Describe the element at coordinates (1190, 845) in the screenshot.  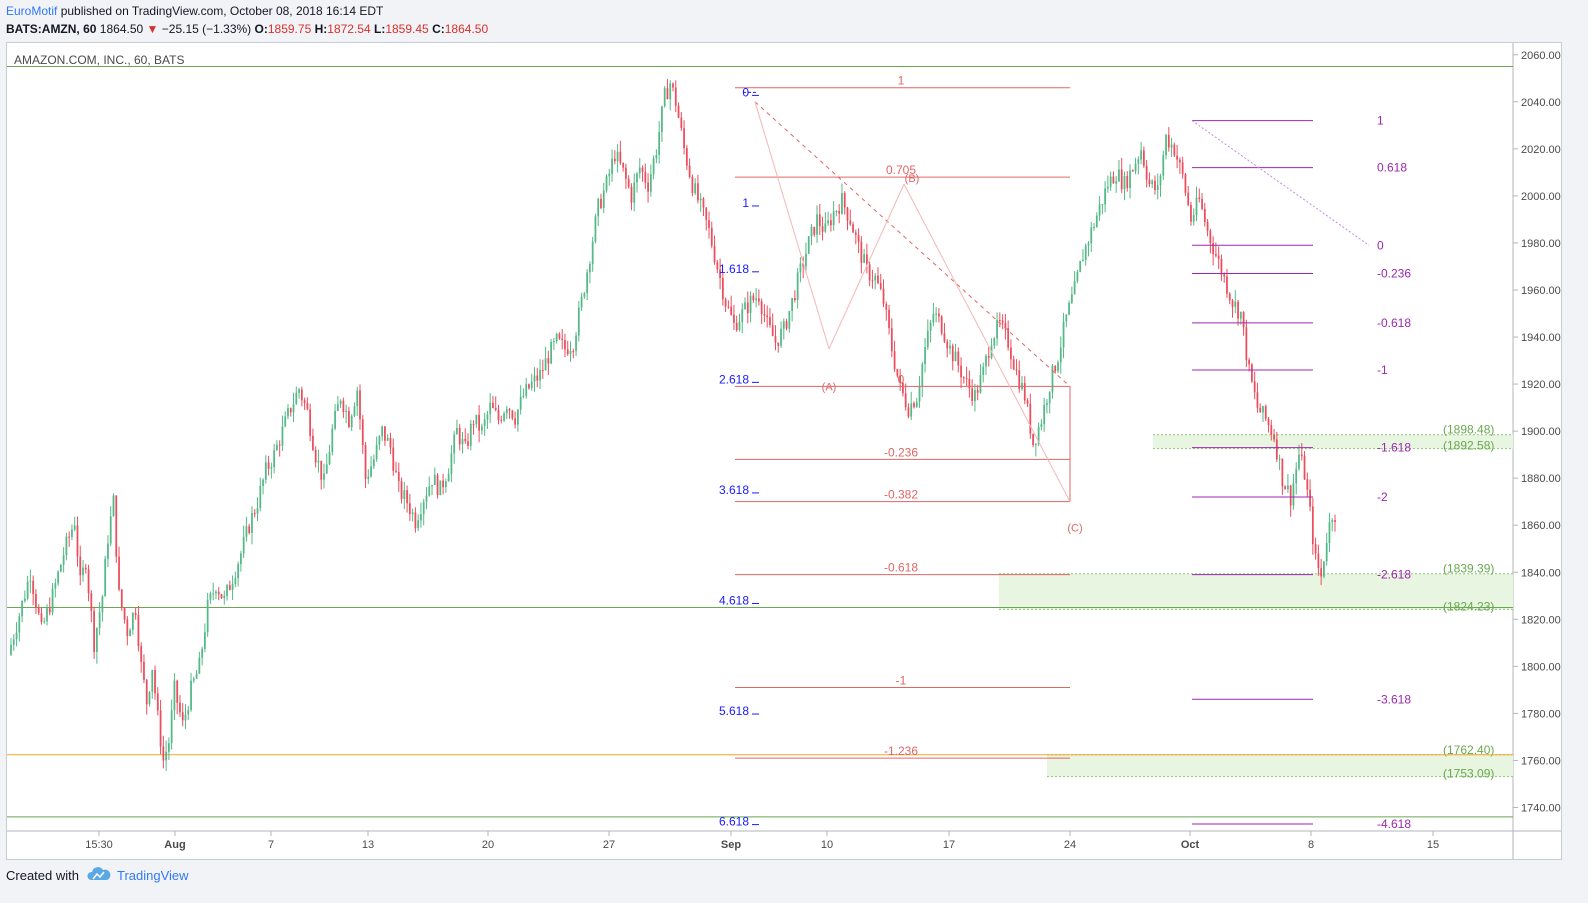
I see `x-tick-label: Oct` at that location.